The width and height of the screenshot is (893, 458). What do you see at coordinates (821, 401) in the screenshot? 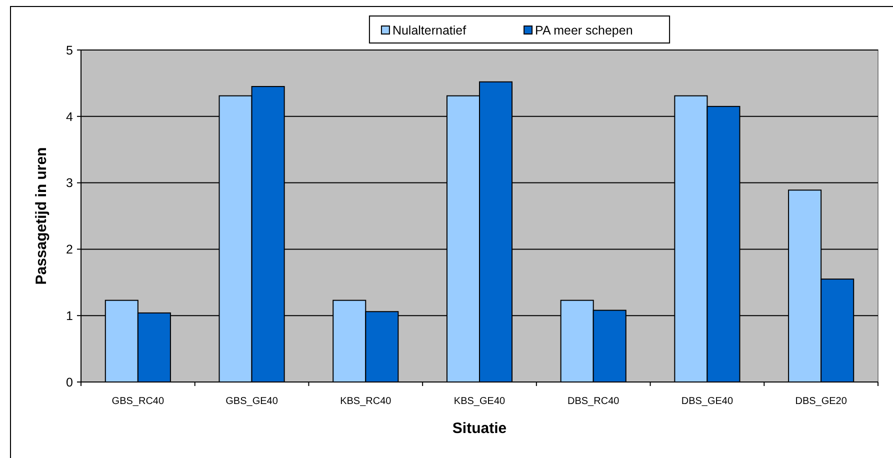
I see `x-tick-label: DBS_GE20` at bounding box center [821, 401].